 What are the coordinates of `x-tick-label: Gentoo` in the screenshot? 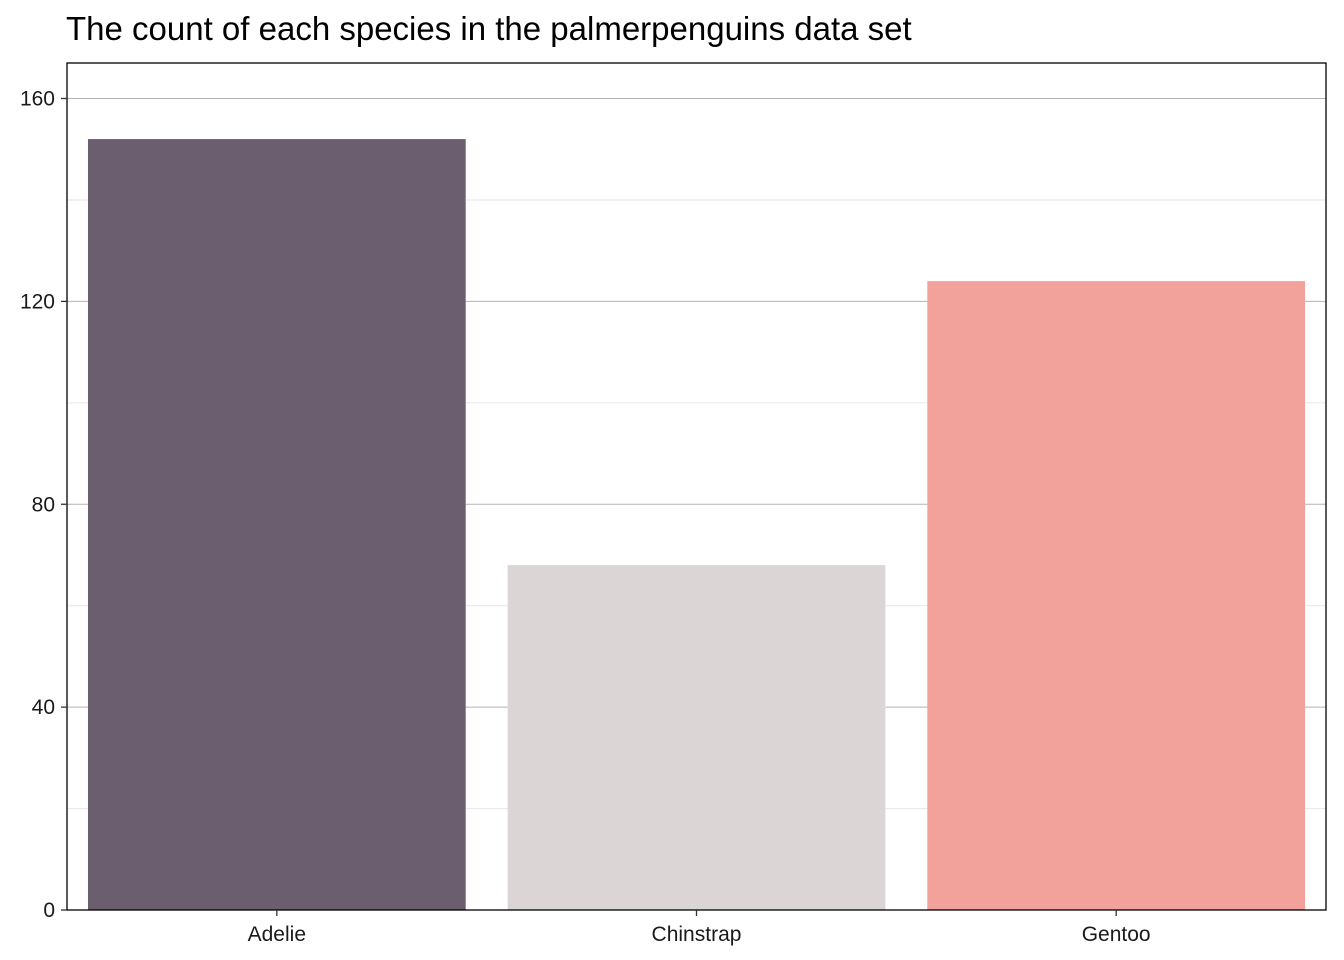 It's located at (1116, 934).